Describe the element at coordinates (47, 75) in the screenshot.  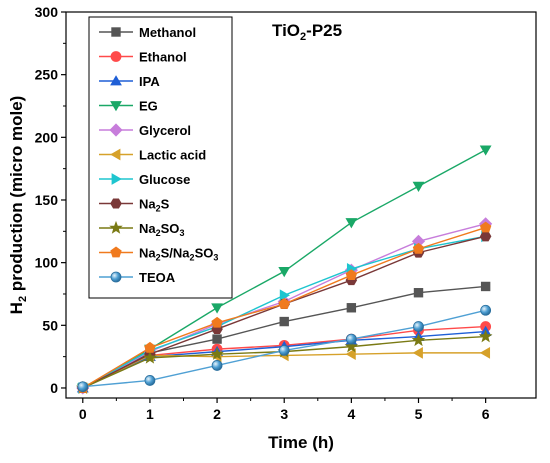
I see `y-tick-label: 250` at that location.